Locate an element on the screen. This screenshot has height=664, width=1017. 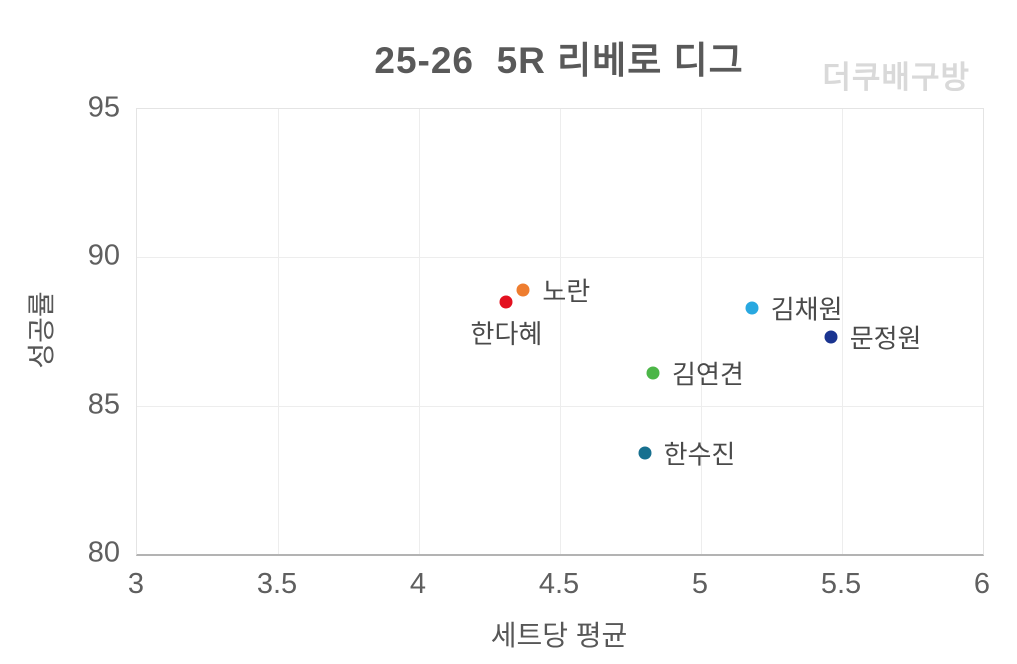
y-tick-label: 95 is located at coordinates (103, 107).